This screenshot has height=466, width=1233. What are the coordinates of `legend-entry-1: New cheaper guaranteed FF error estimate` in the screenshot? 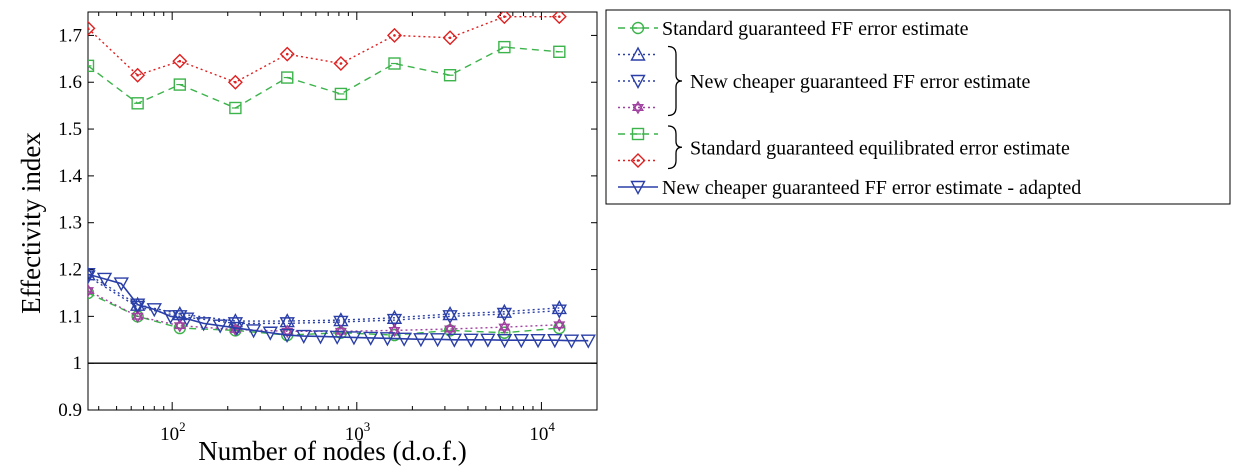 It's located at (824, 81).